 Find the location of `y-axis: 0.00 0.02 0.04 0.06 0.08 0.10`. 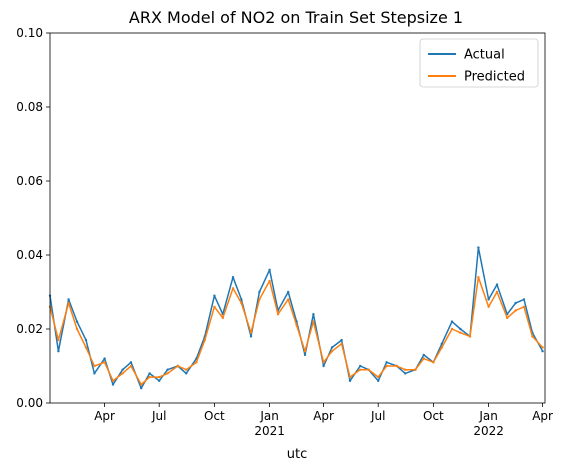

y-axis: 0.00 0.02 0.04 0.06 0.08 0.10 is located at coordinates (33, 218).